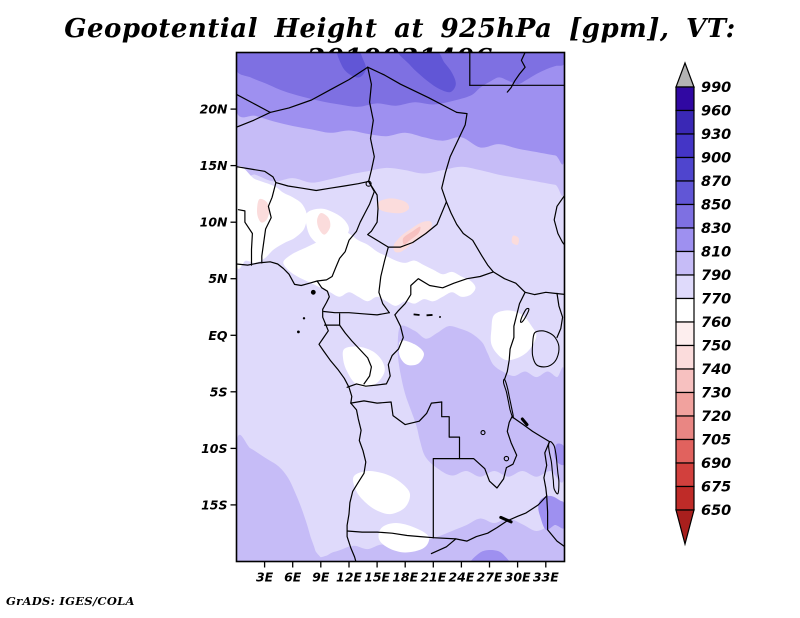 This screenshot has height=618, width=800. What do you see at coordinates (218, 278) in the screenshot?
I see `lat-tick-label: 5N` at bounding box center [218, 278].